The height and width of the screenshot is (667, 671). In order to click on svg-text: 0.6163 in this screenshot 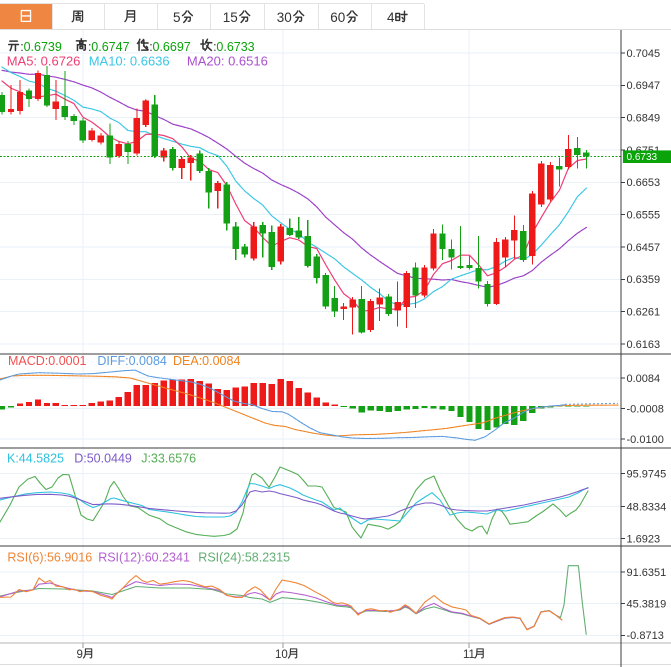, I will do `click(644, 345)`.